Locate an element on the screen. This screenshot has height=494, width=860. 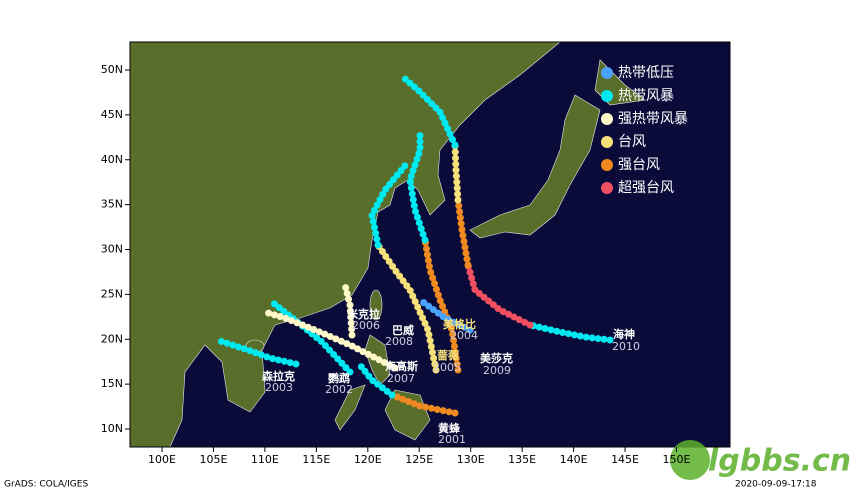
lat-tick-label: 10N is located at coordinates (112, 428).